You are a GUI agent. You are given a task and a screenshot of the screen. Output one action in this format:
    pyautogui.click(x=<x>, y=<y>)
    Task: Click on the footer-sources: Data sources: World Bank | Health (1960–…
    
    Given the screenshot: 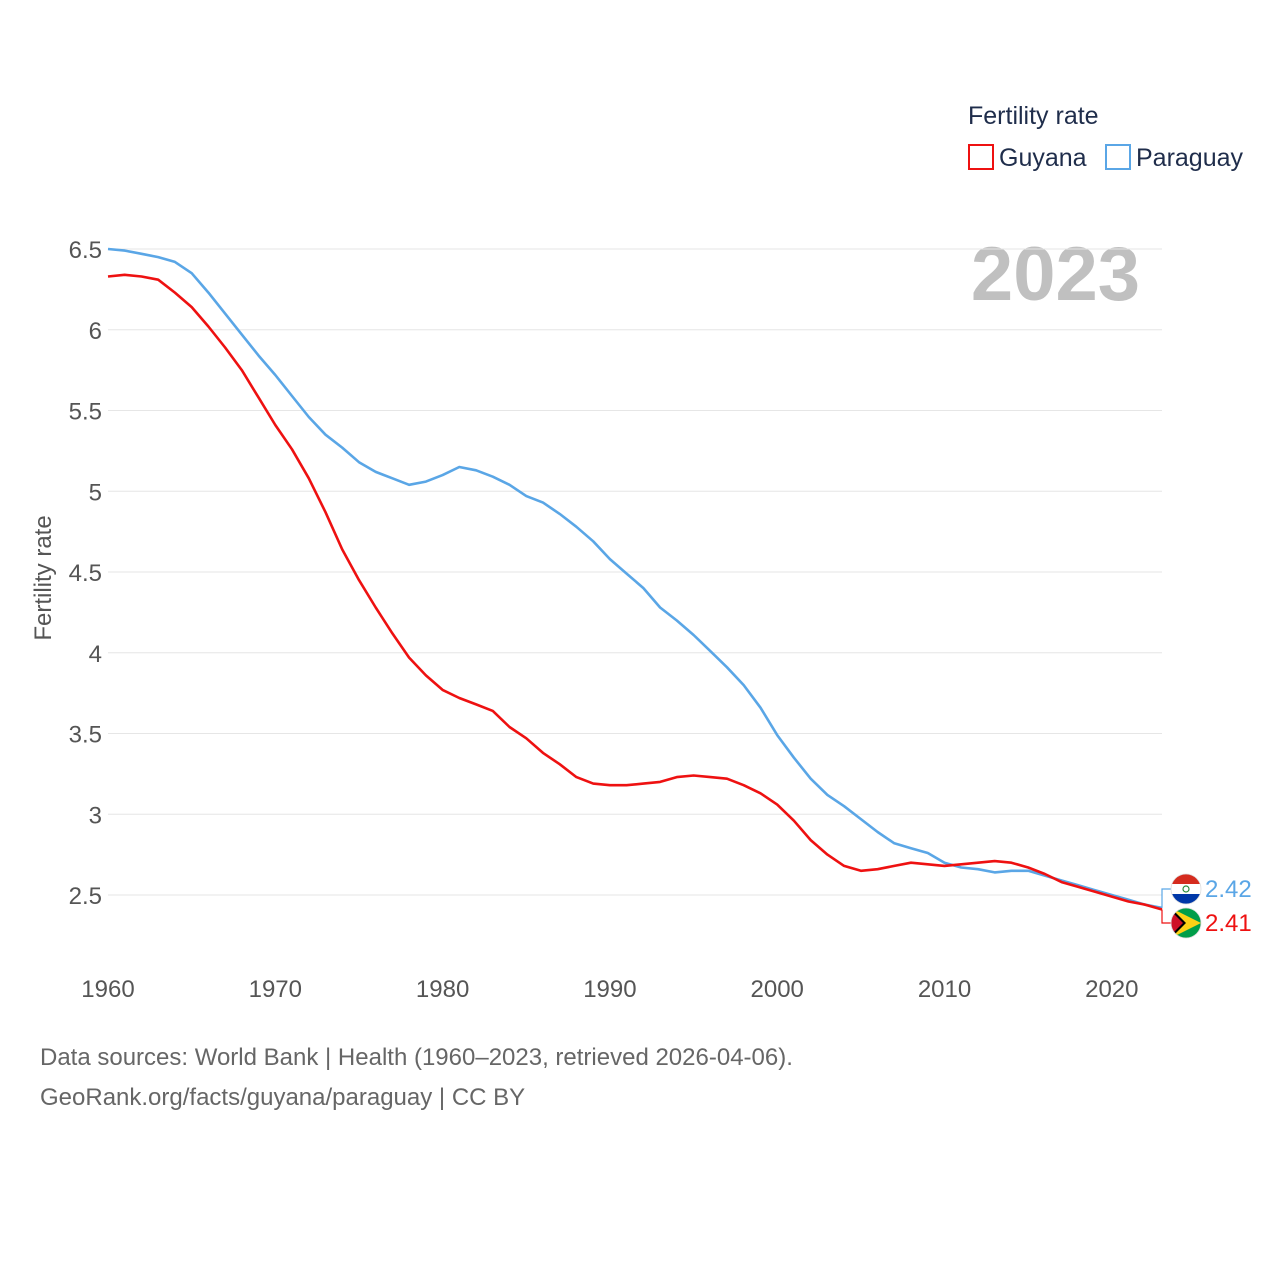 What is the action you would take?
    pyautogui.click(x=416, y=1057)
    